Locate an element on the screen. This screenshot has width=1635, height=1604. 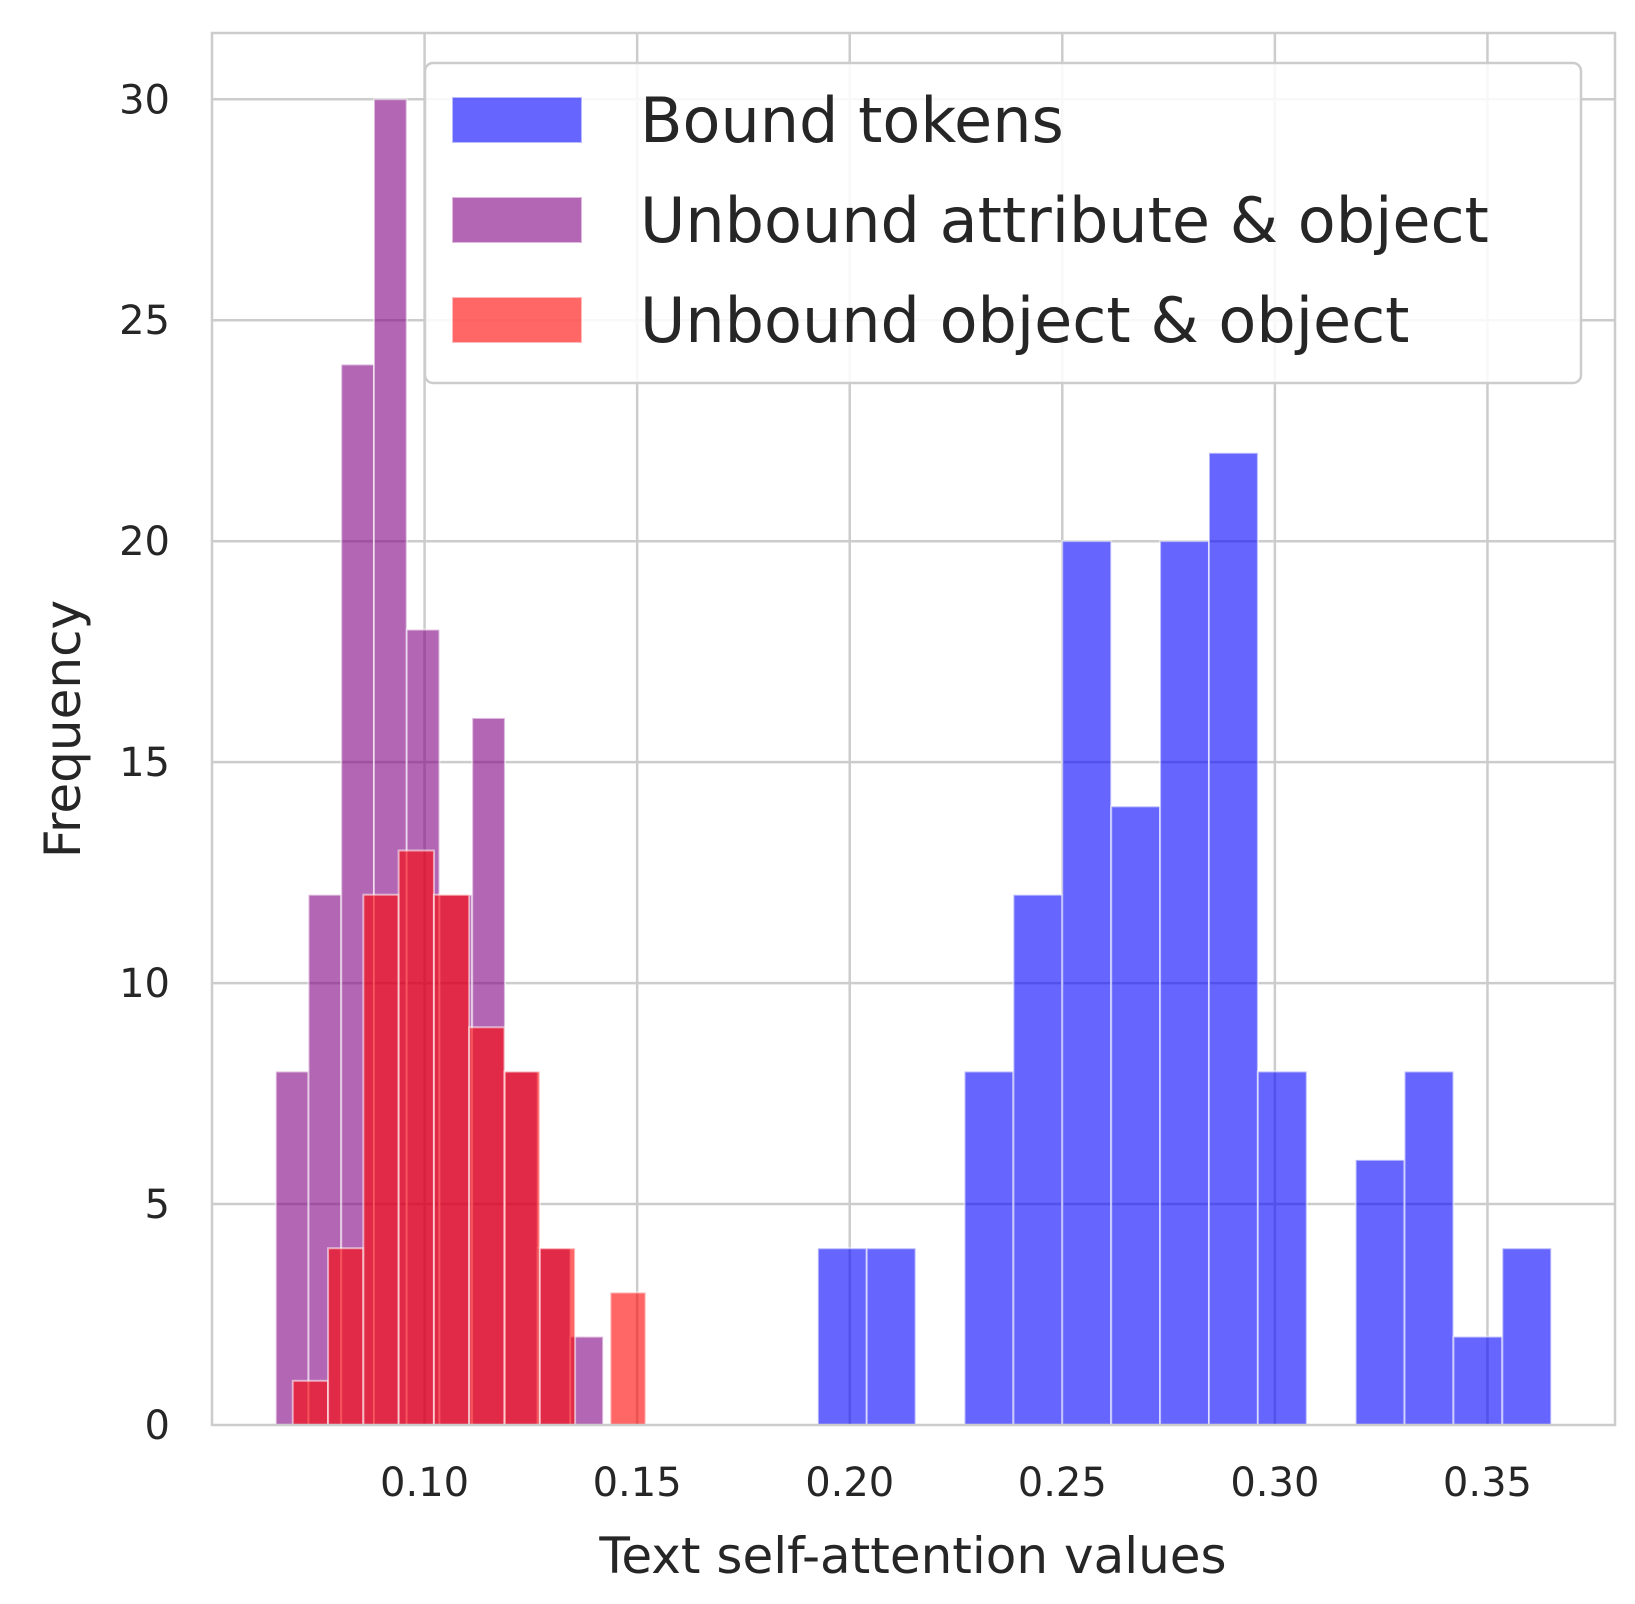
legend-box is located at coordinates (1003, 223).